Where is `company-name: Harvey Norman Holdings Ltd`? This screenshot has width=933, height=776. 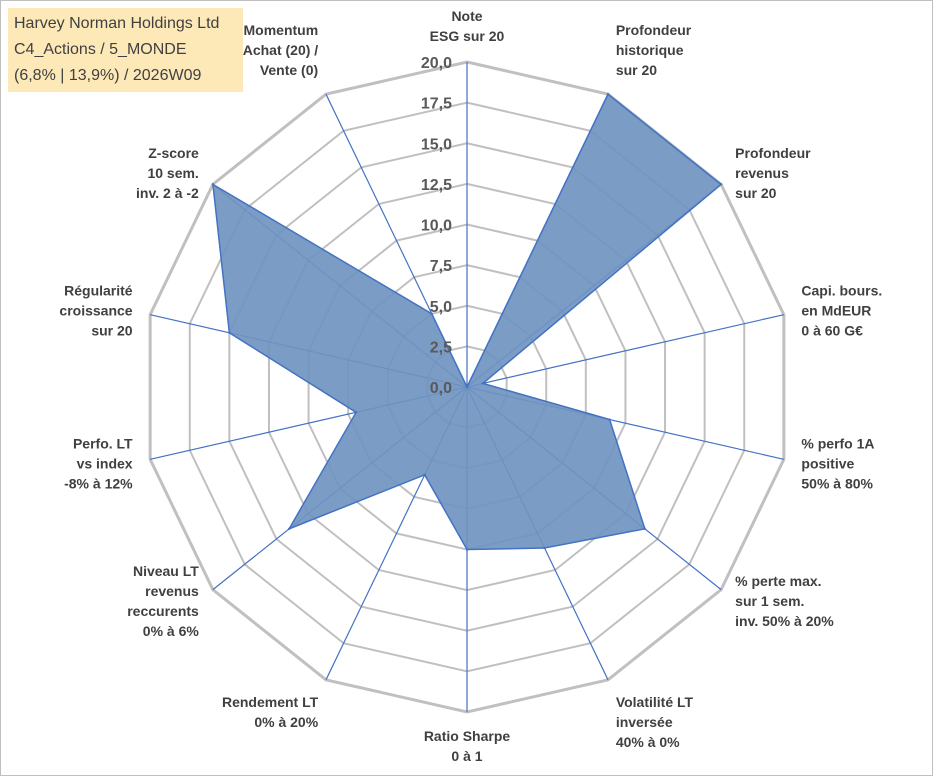 company-name: Harvey Norman Holdings Ltd is located at coordinates (117, 23).